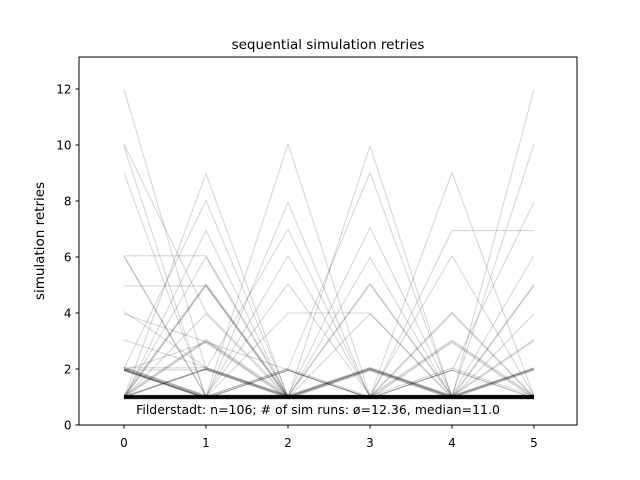 The width and height of the screenshot is (640, 480). What do you see at coordinates (206, 443) in the screenshot?
I see `x-tick-label: 1` at bounding box center [206, 443].